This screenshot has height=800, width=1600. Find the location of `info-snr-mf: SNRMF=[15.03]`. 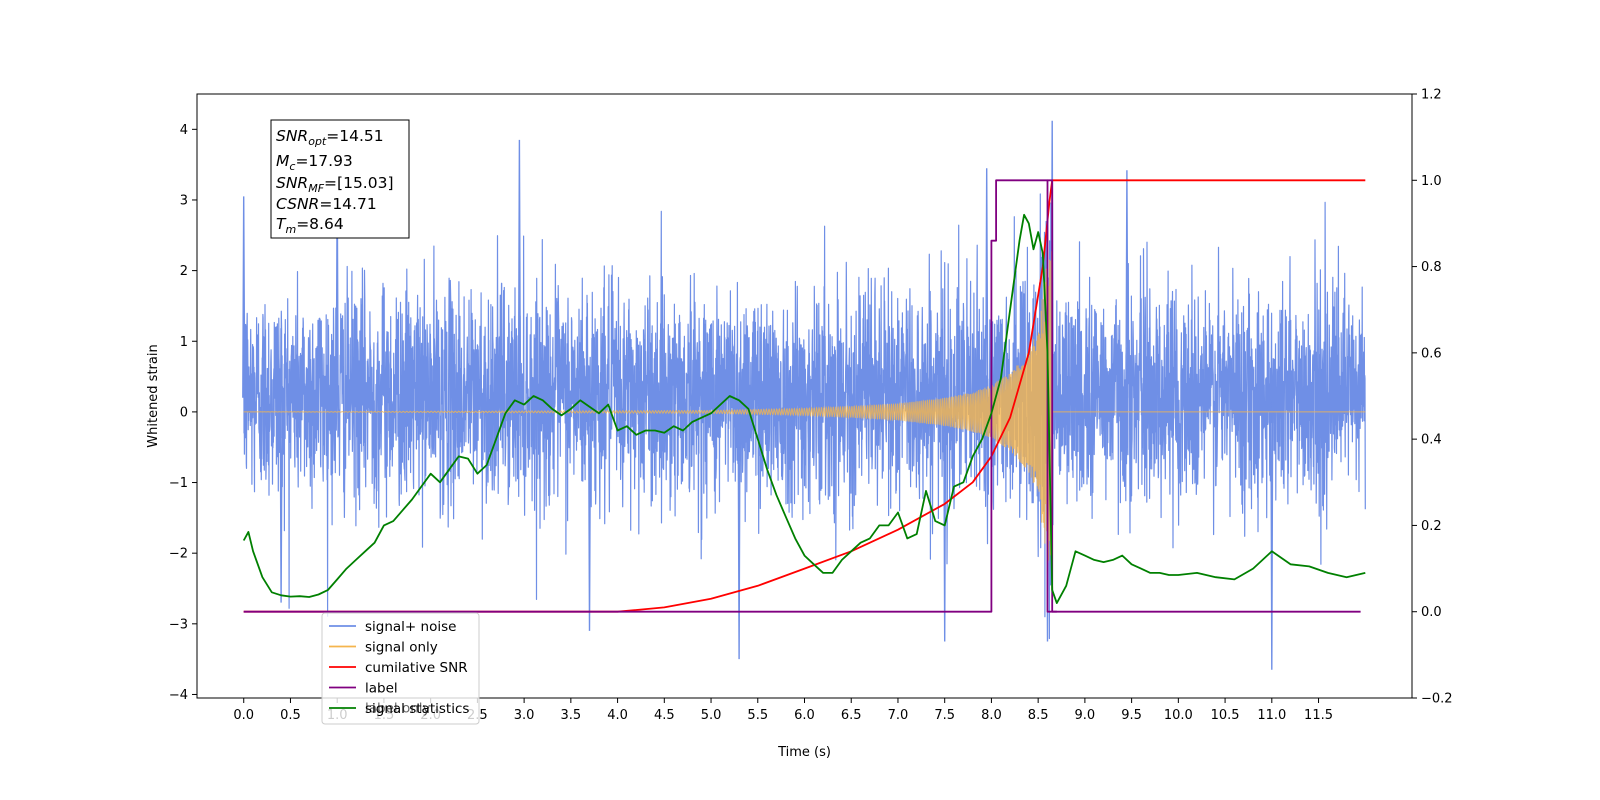

info-snr-mf: SNRMF=[15.03] is located at coordinates (335, 184).